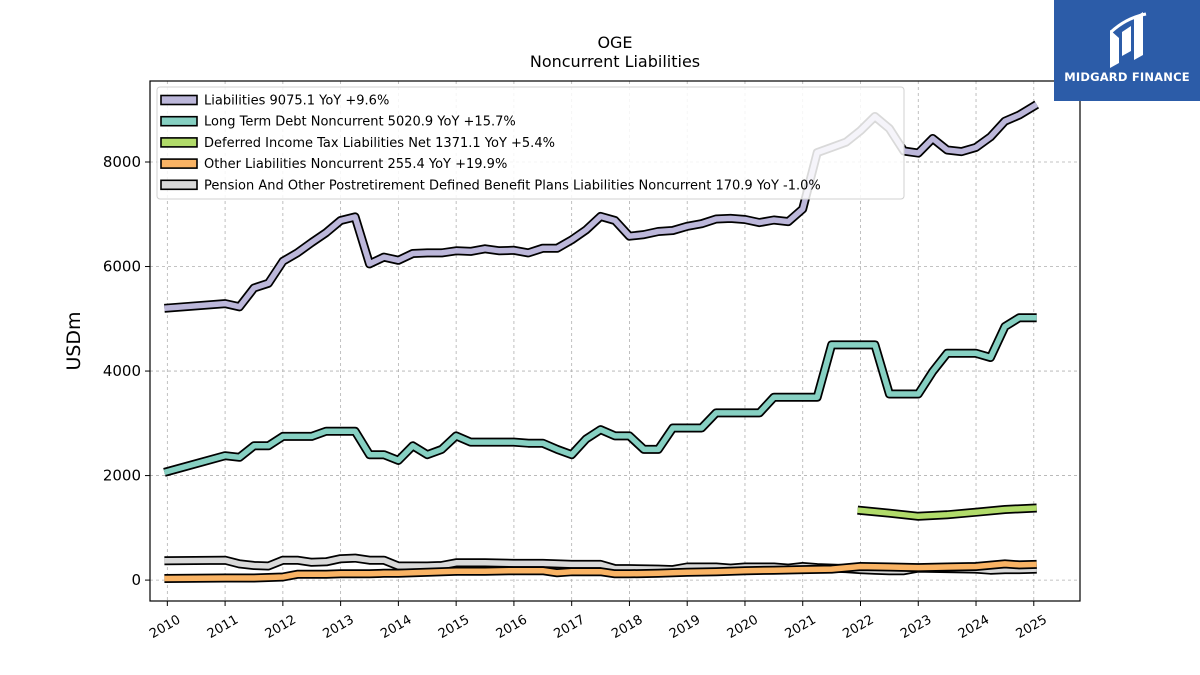 The image size is (1200, 675). What do you see at coordinates (1032, 627) in the screenshot?
I see `x-tick-label: 2025` at bounding box center [1032, 627].